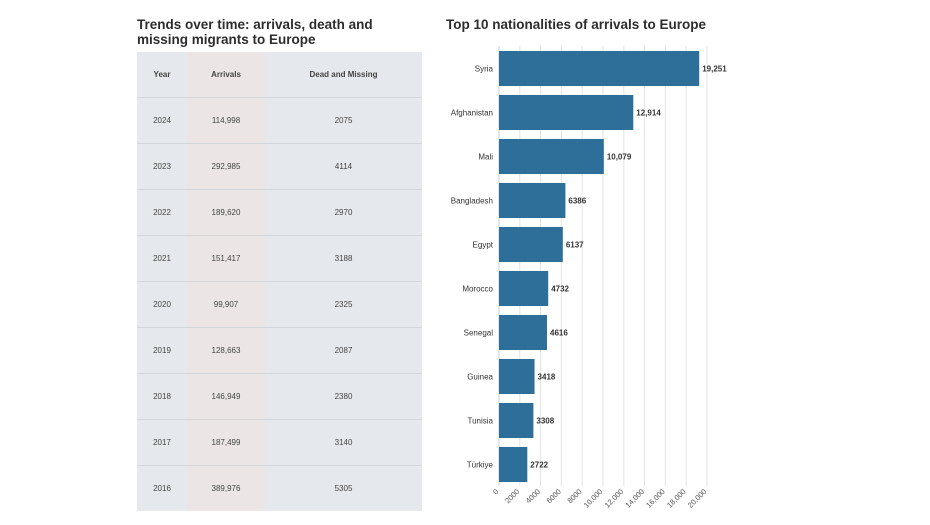  I want to click on x-tick-label: 8000, so click(574, 496).